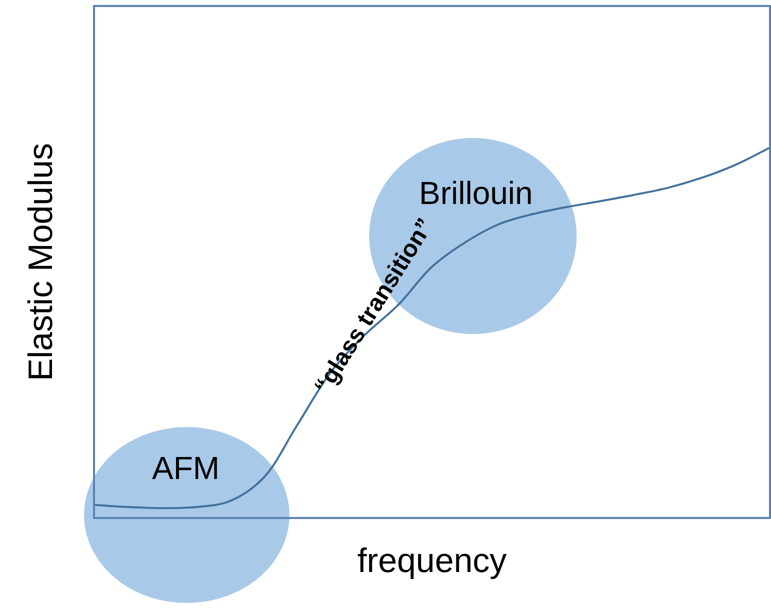  Describe the element at coordinates (41, 262) in the screenshot. I see `y-axis-title: Elastic Modulus` at that location.